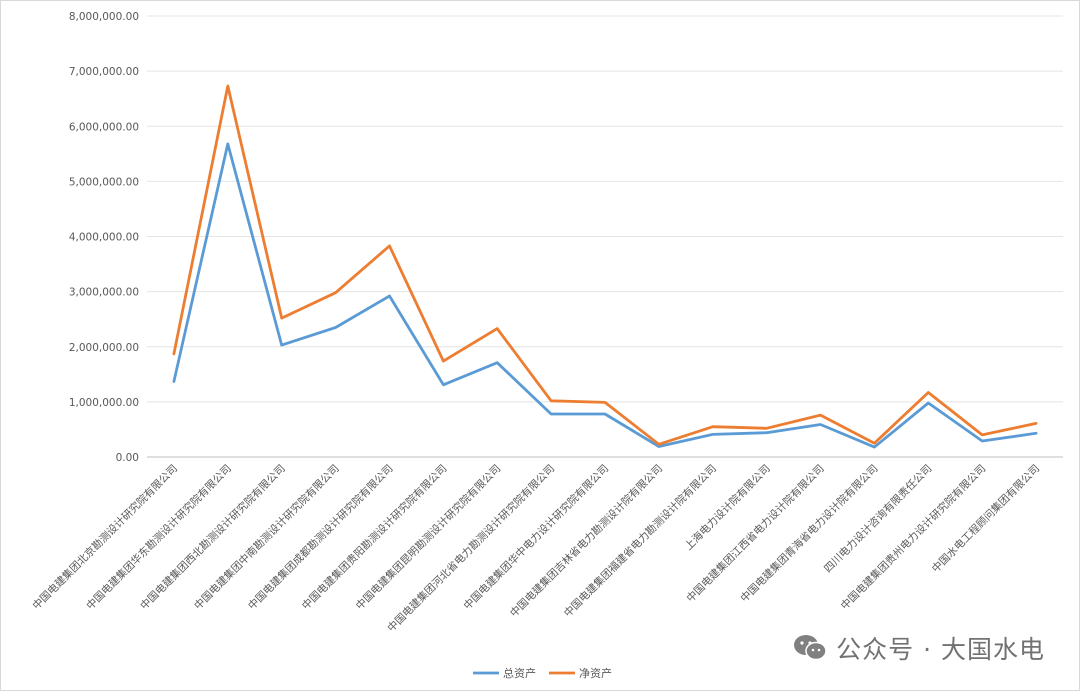 This screenshot has height=691, width=1080. I want to click on y-tick-label: 1,000,000.00, so click(104, 403).